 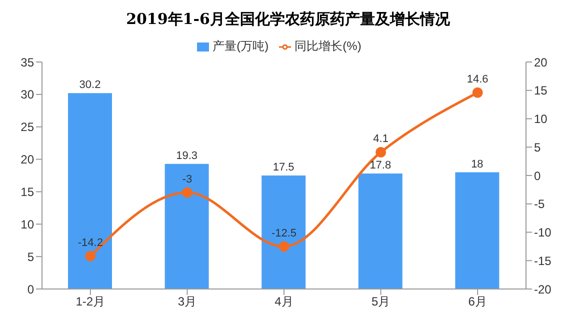 What do you see at coordinates (27, 95) in the screenshot?
I see `y-tick-label: 30` at bounding box center [27, 95].